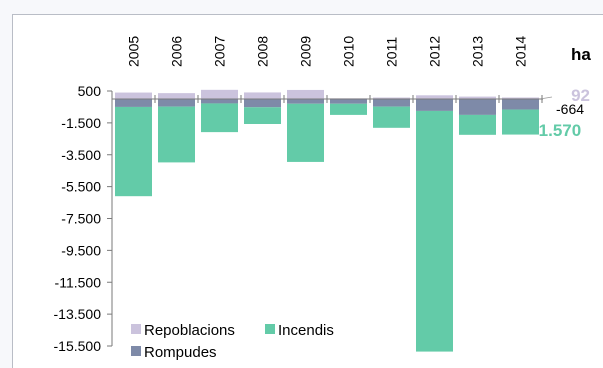 The width and height of the screenshot is (603, 368). Describe the element at coordinates (262, 103) in the screenshot. I see `bar-rompudes-2008` at that location.